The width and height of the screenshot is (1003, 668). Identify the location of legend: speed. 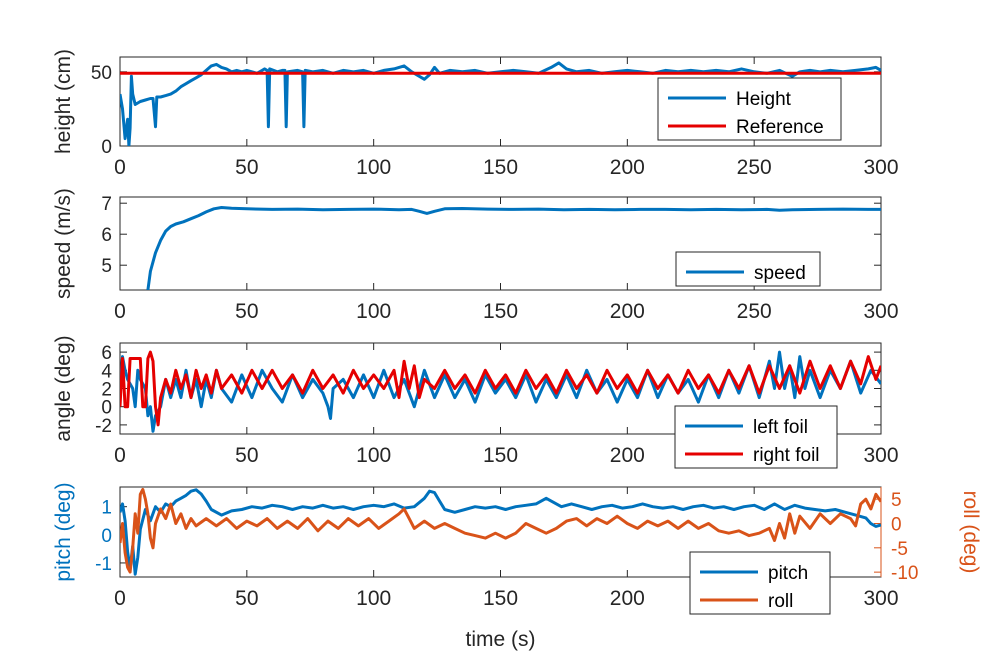
(748, 269).